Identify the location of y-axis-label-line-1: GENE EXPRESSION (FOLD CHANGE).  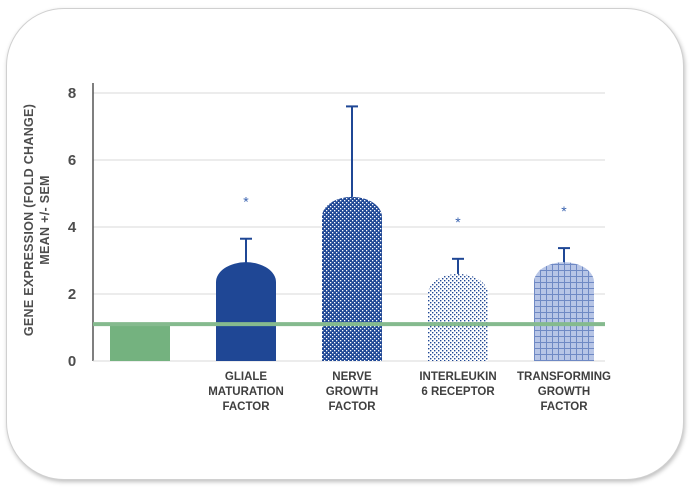
(29, 220).